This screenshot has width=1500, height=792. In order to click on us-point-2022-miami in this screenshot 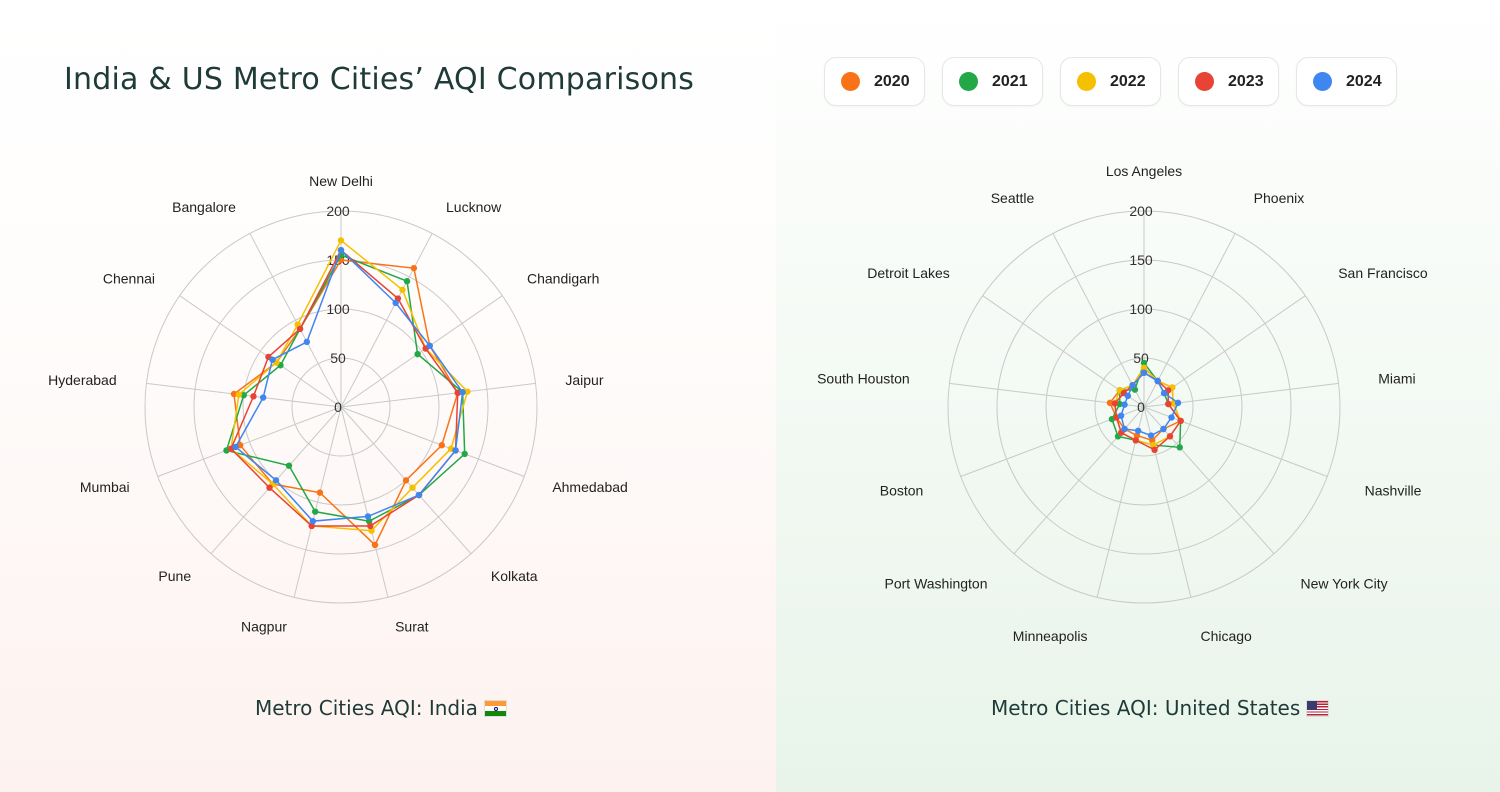, I will do `click(1173, 403)`.